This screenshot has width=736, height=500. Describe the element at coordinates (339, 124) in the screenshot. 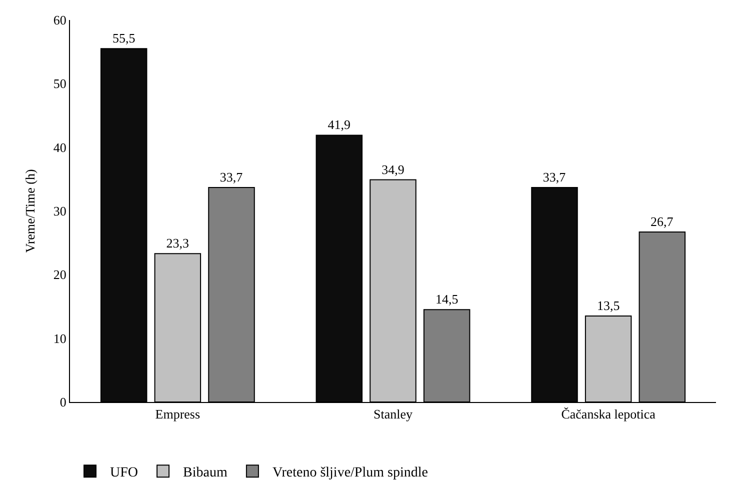

I see `data-label: 41,9` at that location.